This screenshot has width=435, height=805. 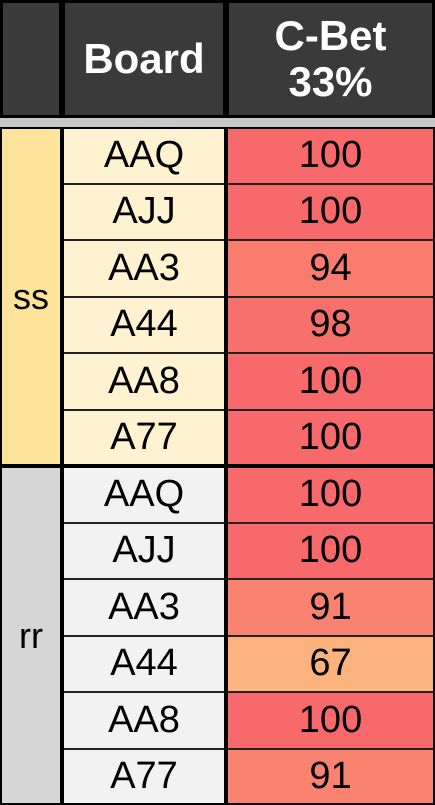 I want to click on group-label: rr, so click(x=31, y=636).